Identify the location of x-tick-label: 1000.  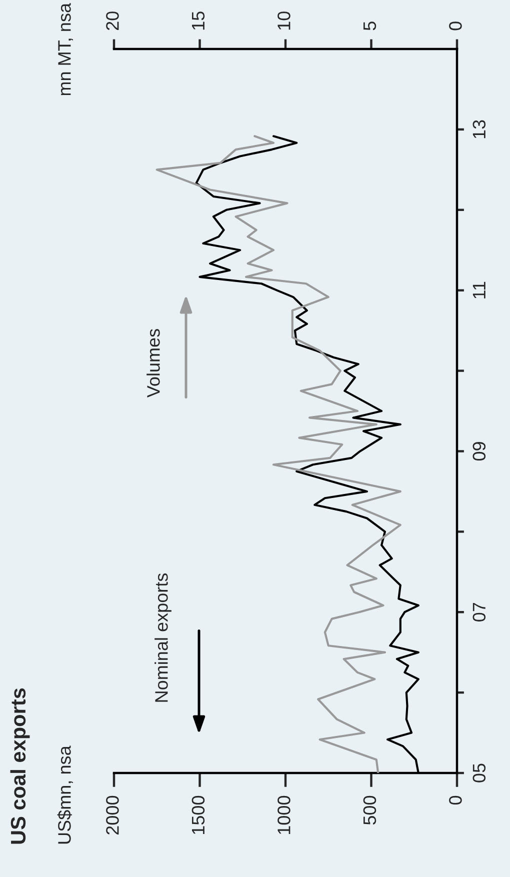
(284, 815).